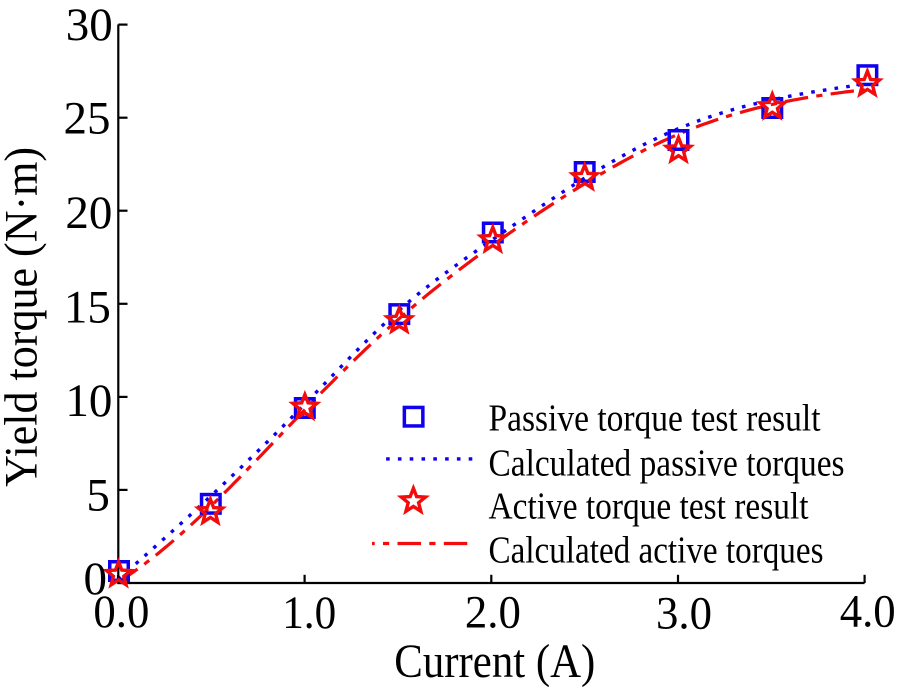 The image size is (898, 696). Describe the element at coordinates (87, 119) in the screenshot. I see `svg-text: 25` at that location.